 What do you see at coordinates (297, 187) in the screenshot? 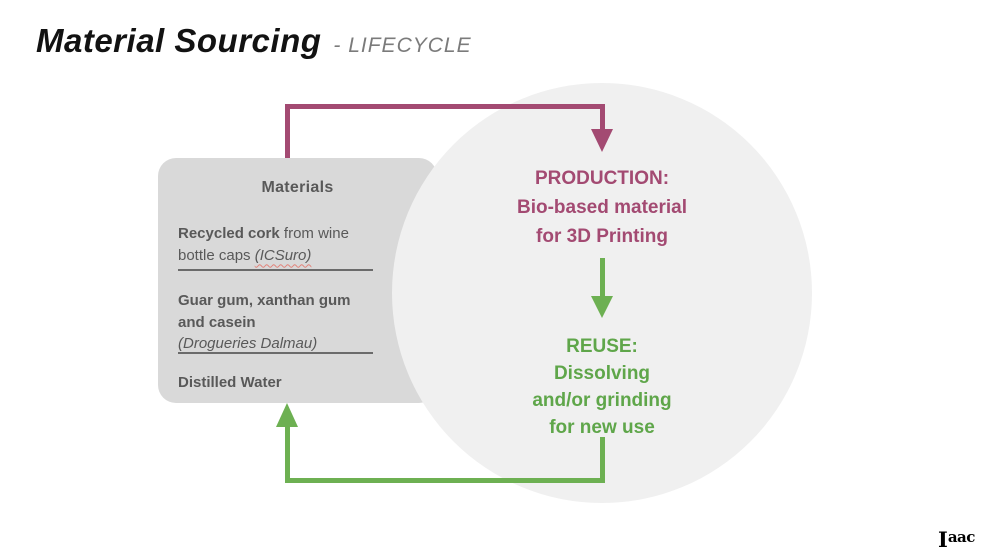
I see `materials-header: Materials` at bounding box center [297, 187].